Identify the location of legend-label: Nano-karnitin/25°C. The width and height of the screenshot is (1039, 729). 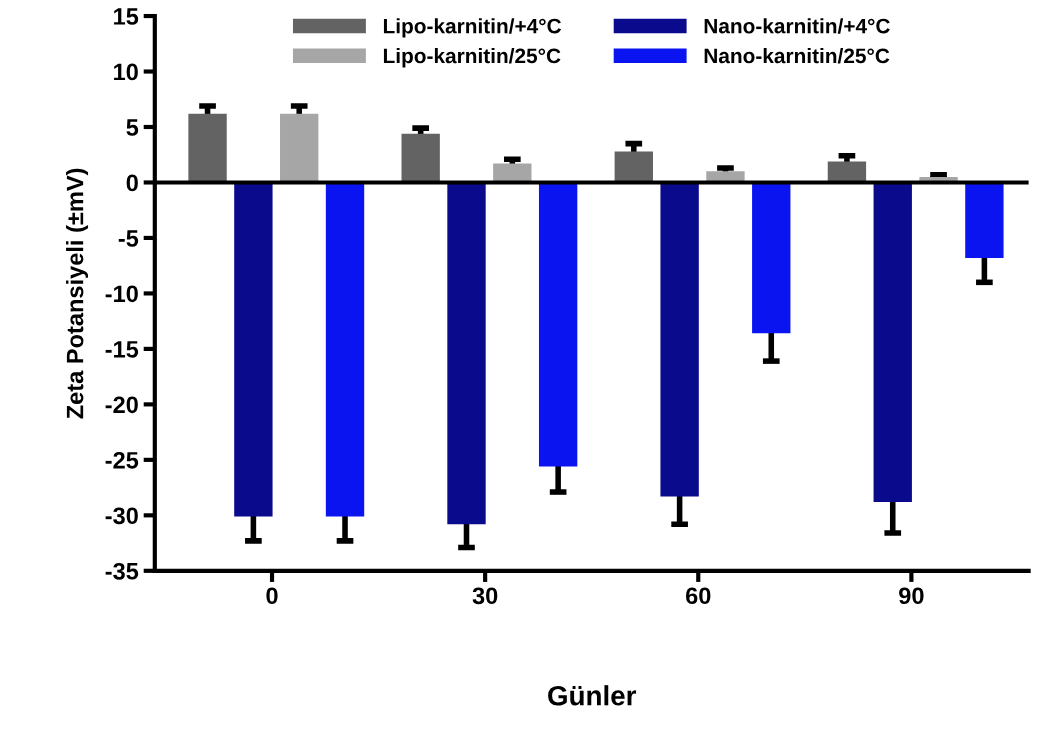
(797, 55).